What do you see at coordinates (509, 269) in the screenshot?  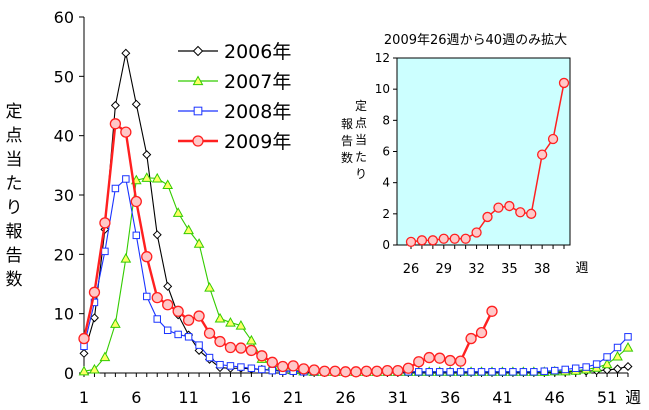 I see `inset-x-tick-label: 35` at bounding box center [509, 269].